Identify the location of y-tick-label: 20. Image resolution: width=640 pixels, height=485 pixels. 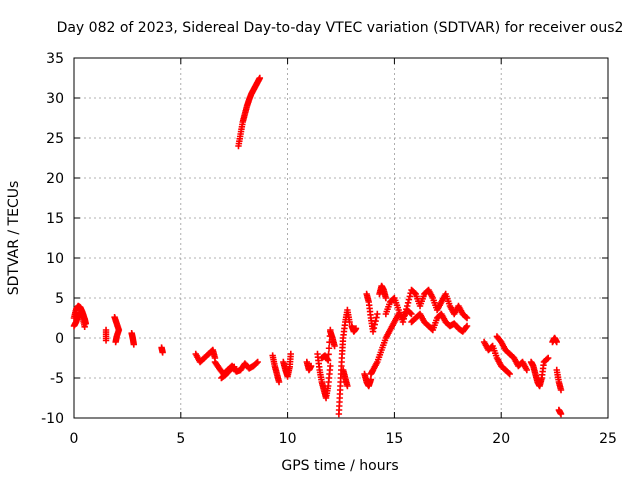
(55, 179).